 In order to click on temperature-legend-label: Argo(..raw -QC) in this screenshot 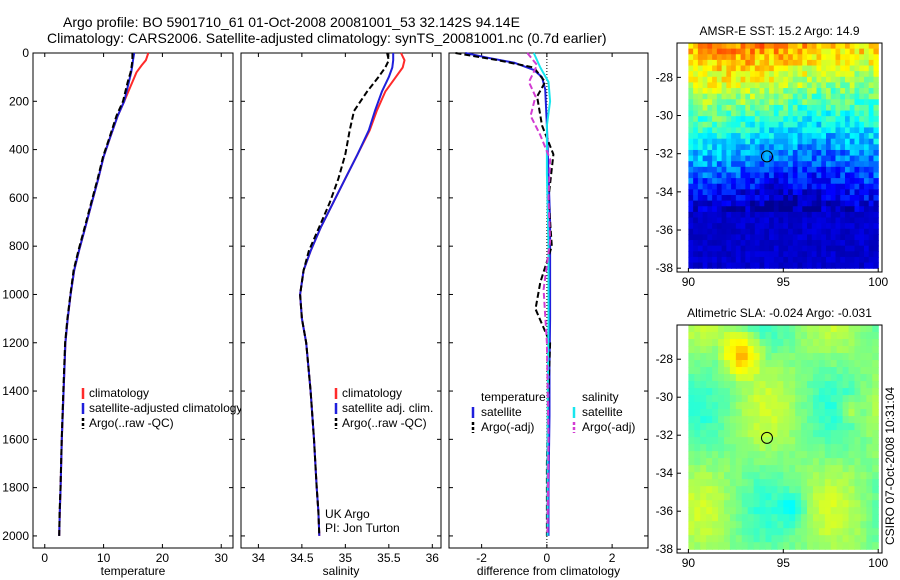, I will do `click(131, 423)`.